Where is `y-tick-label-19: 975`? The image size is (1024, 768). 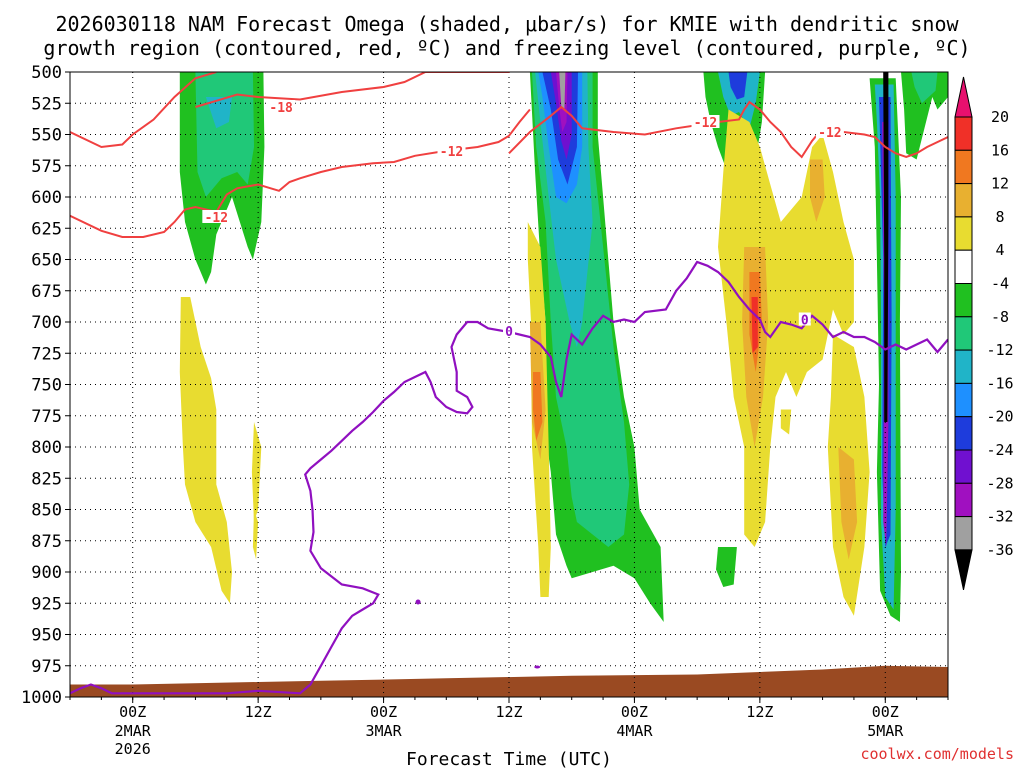
y-tick-label-19: 975 is located at coordinates (46, 667).